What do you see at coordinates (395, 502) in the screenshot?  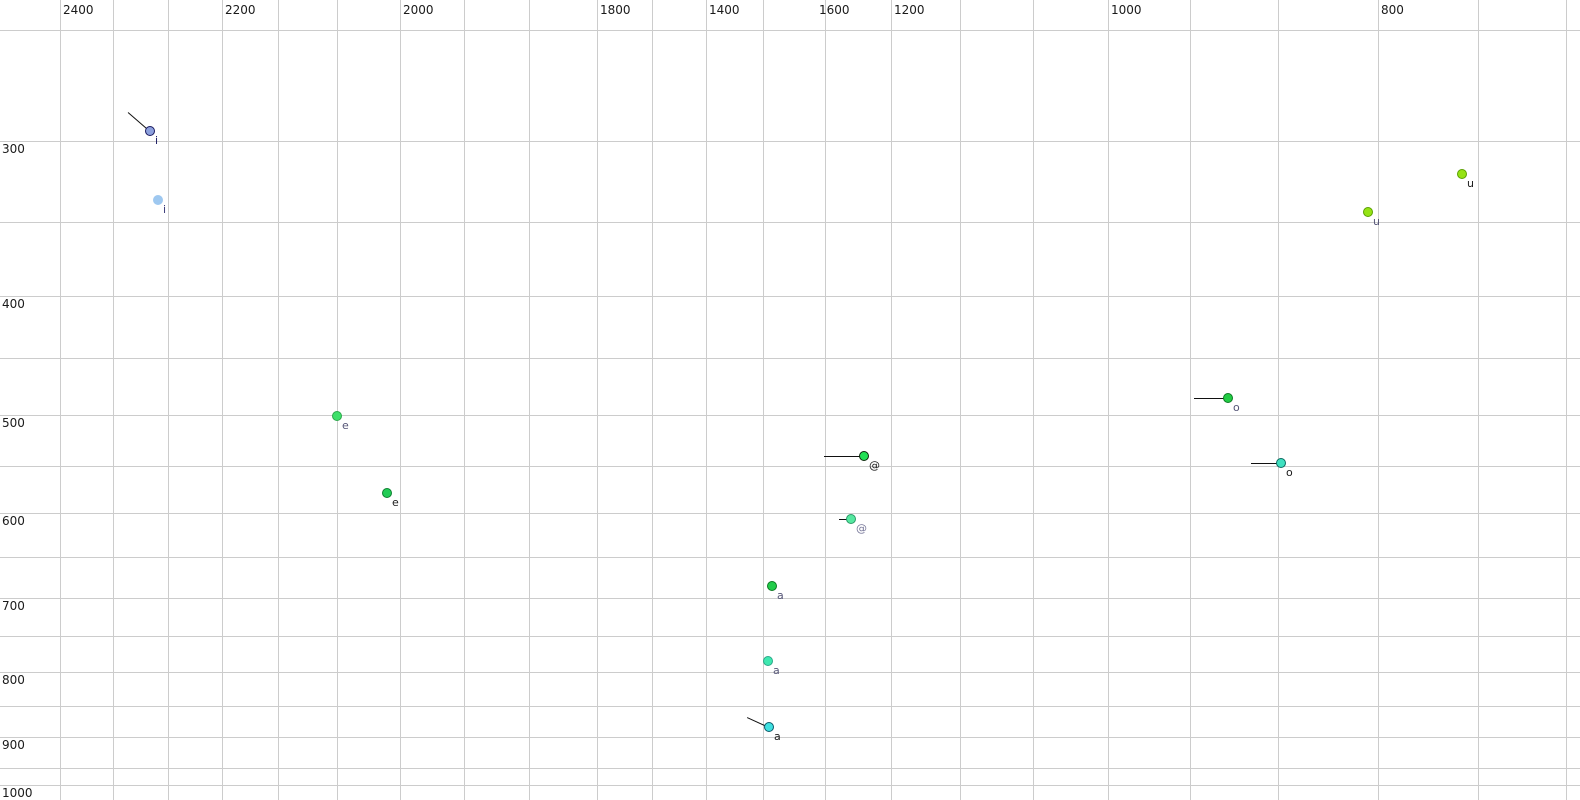 I see `data-point-label-e-2: e` at bounding box center [395, 502].